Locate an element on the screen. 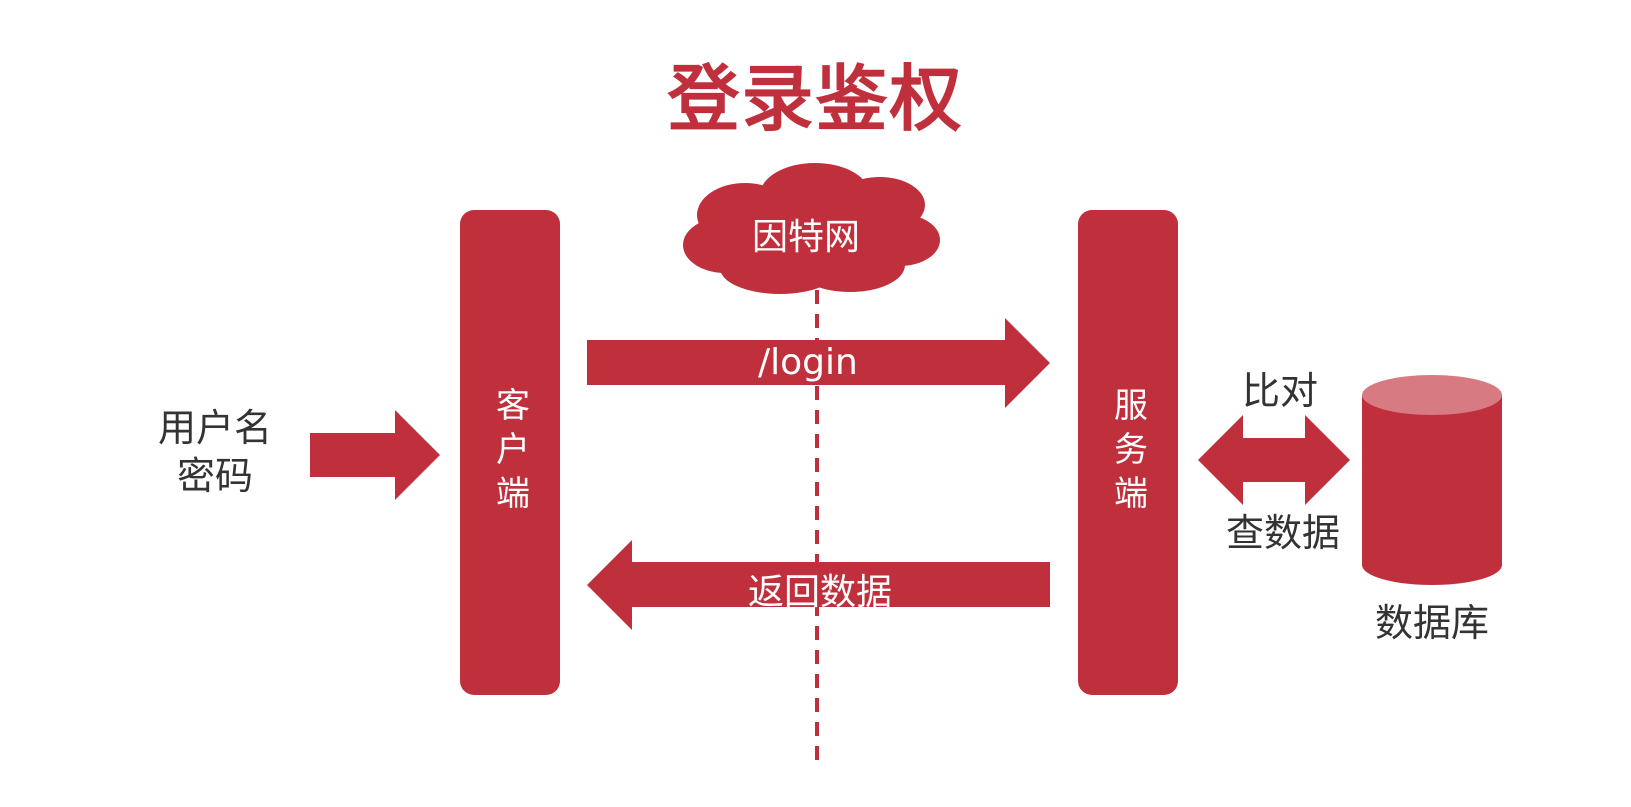 The width and height of the screenshot is (1631, 807). client-pillar: 客户端 is located at coordinates (510, 452).